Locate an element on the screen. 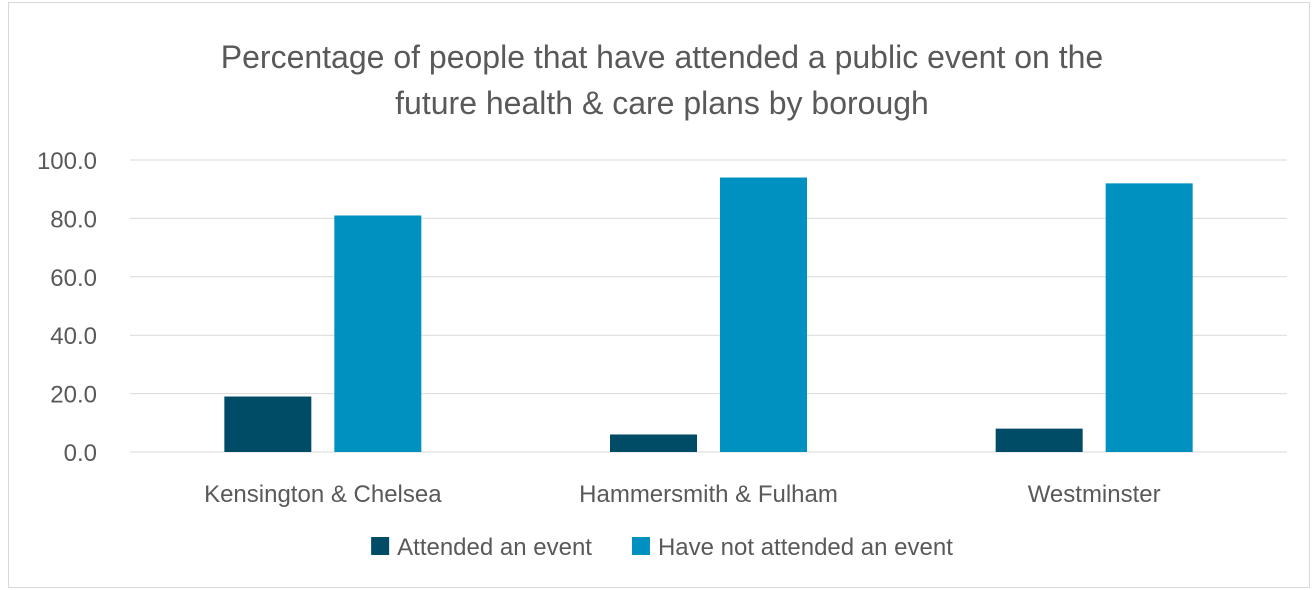  legend-label: Have not attended an event is located at coordinates (805, 547).